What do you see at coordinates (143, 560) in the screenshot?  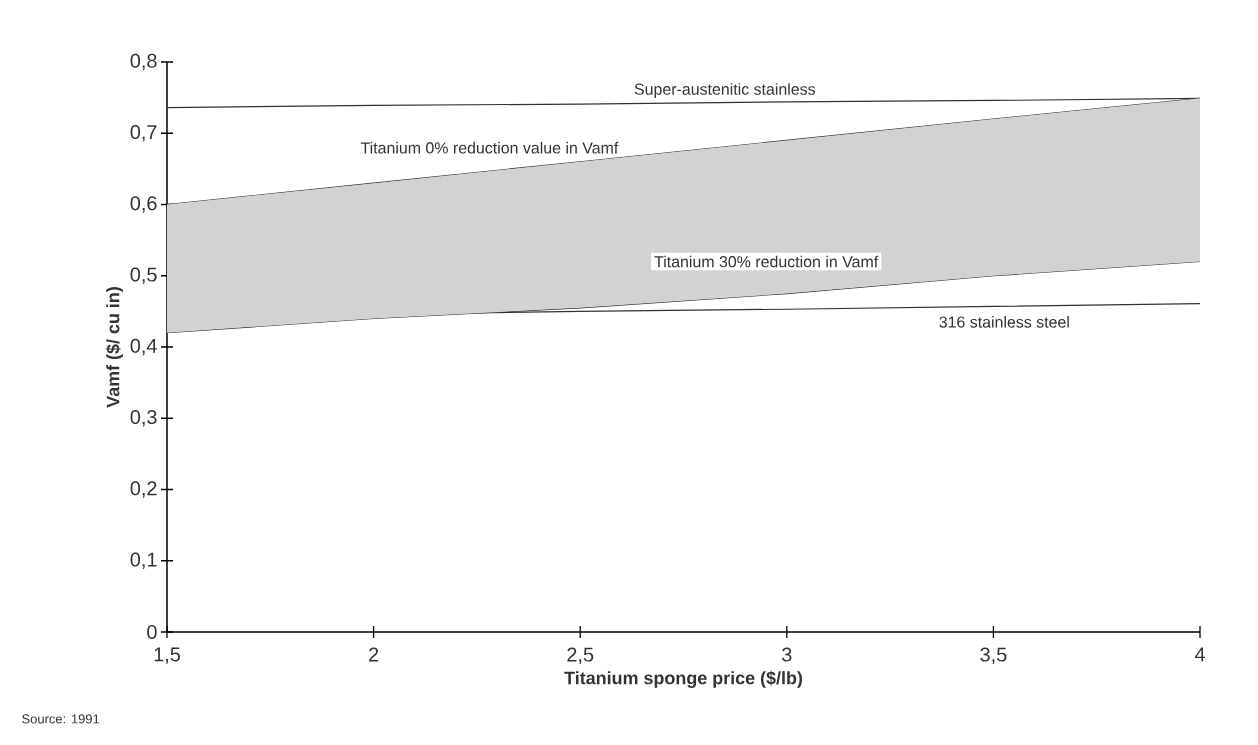 I see `y-tick-label: 0,1` at bounding box center [143, 560].